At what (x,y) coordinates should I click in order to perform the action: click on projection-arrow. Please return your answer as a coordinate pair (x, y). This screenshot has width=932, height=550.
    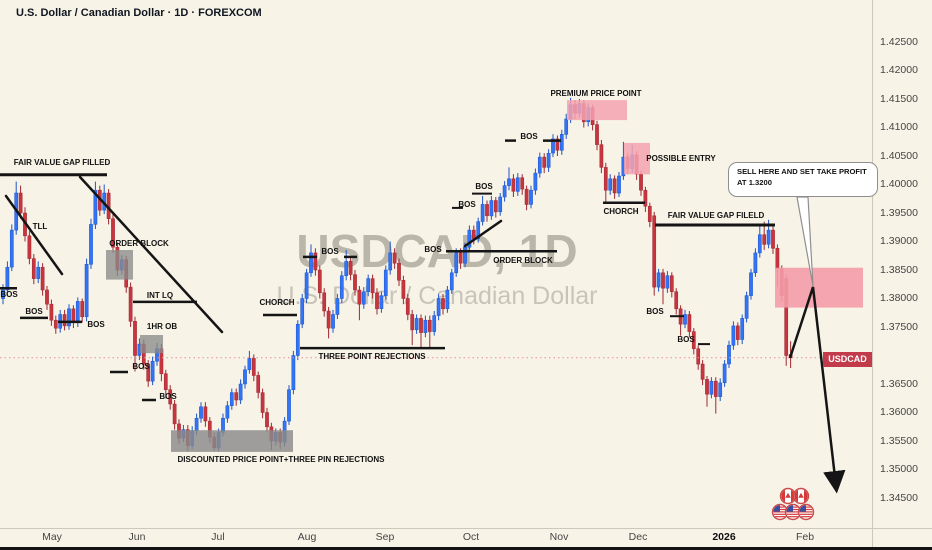
    Looking at the image, I should click on (817, 390).